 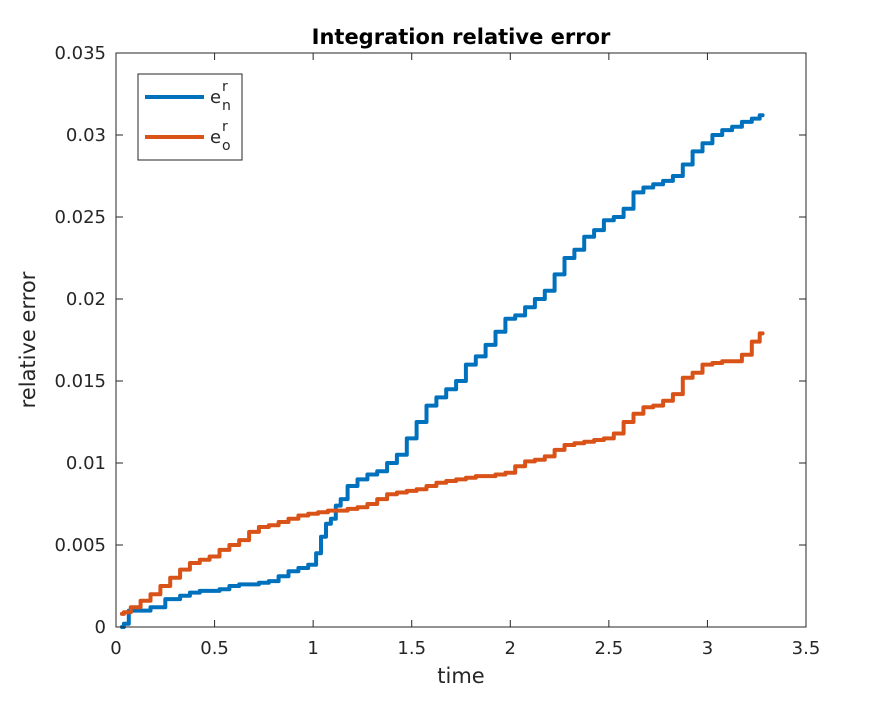 I want to click on x-tick-label: 2.5, so click(x=609, y=648).